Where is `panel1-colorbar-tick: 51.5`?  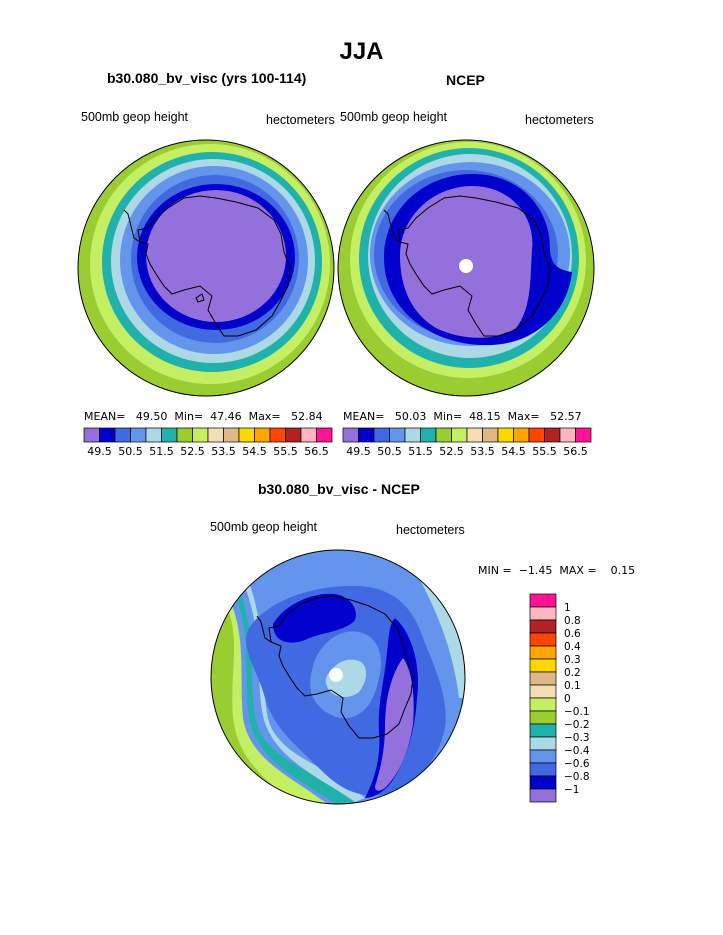
panel1-colorbar-tick: 51.5 is located at coordinates (161, 451).